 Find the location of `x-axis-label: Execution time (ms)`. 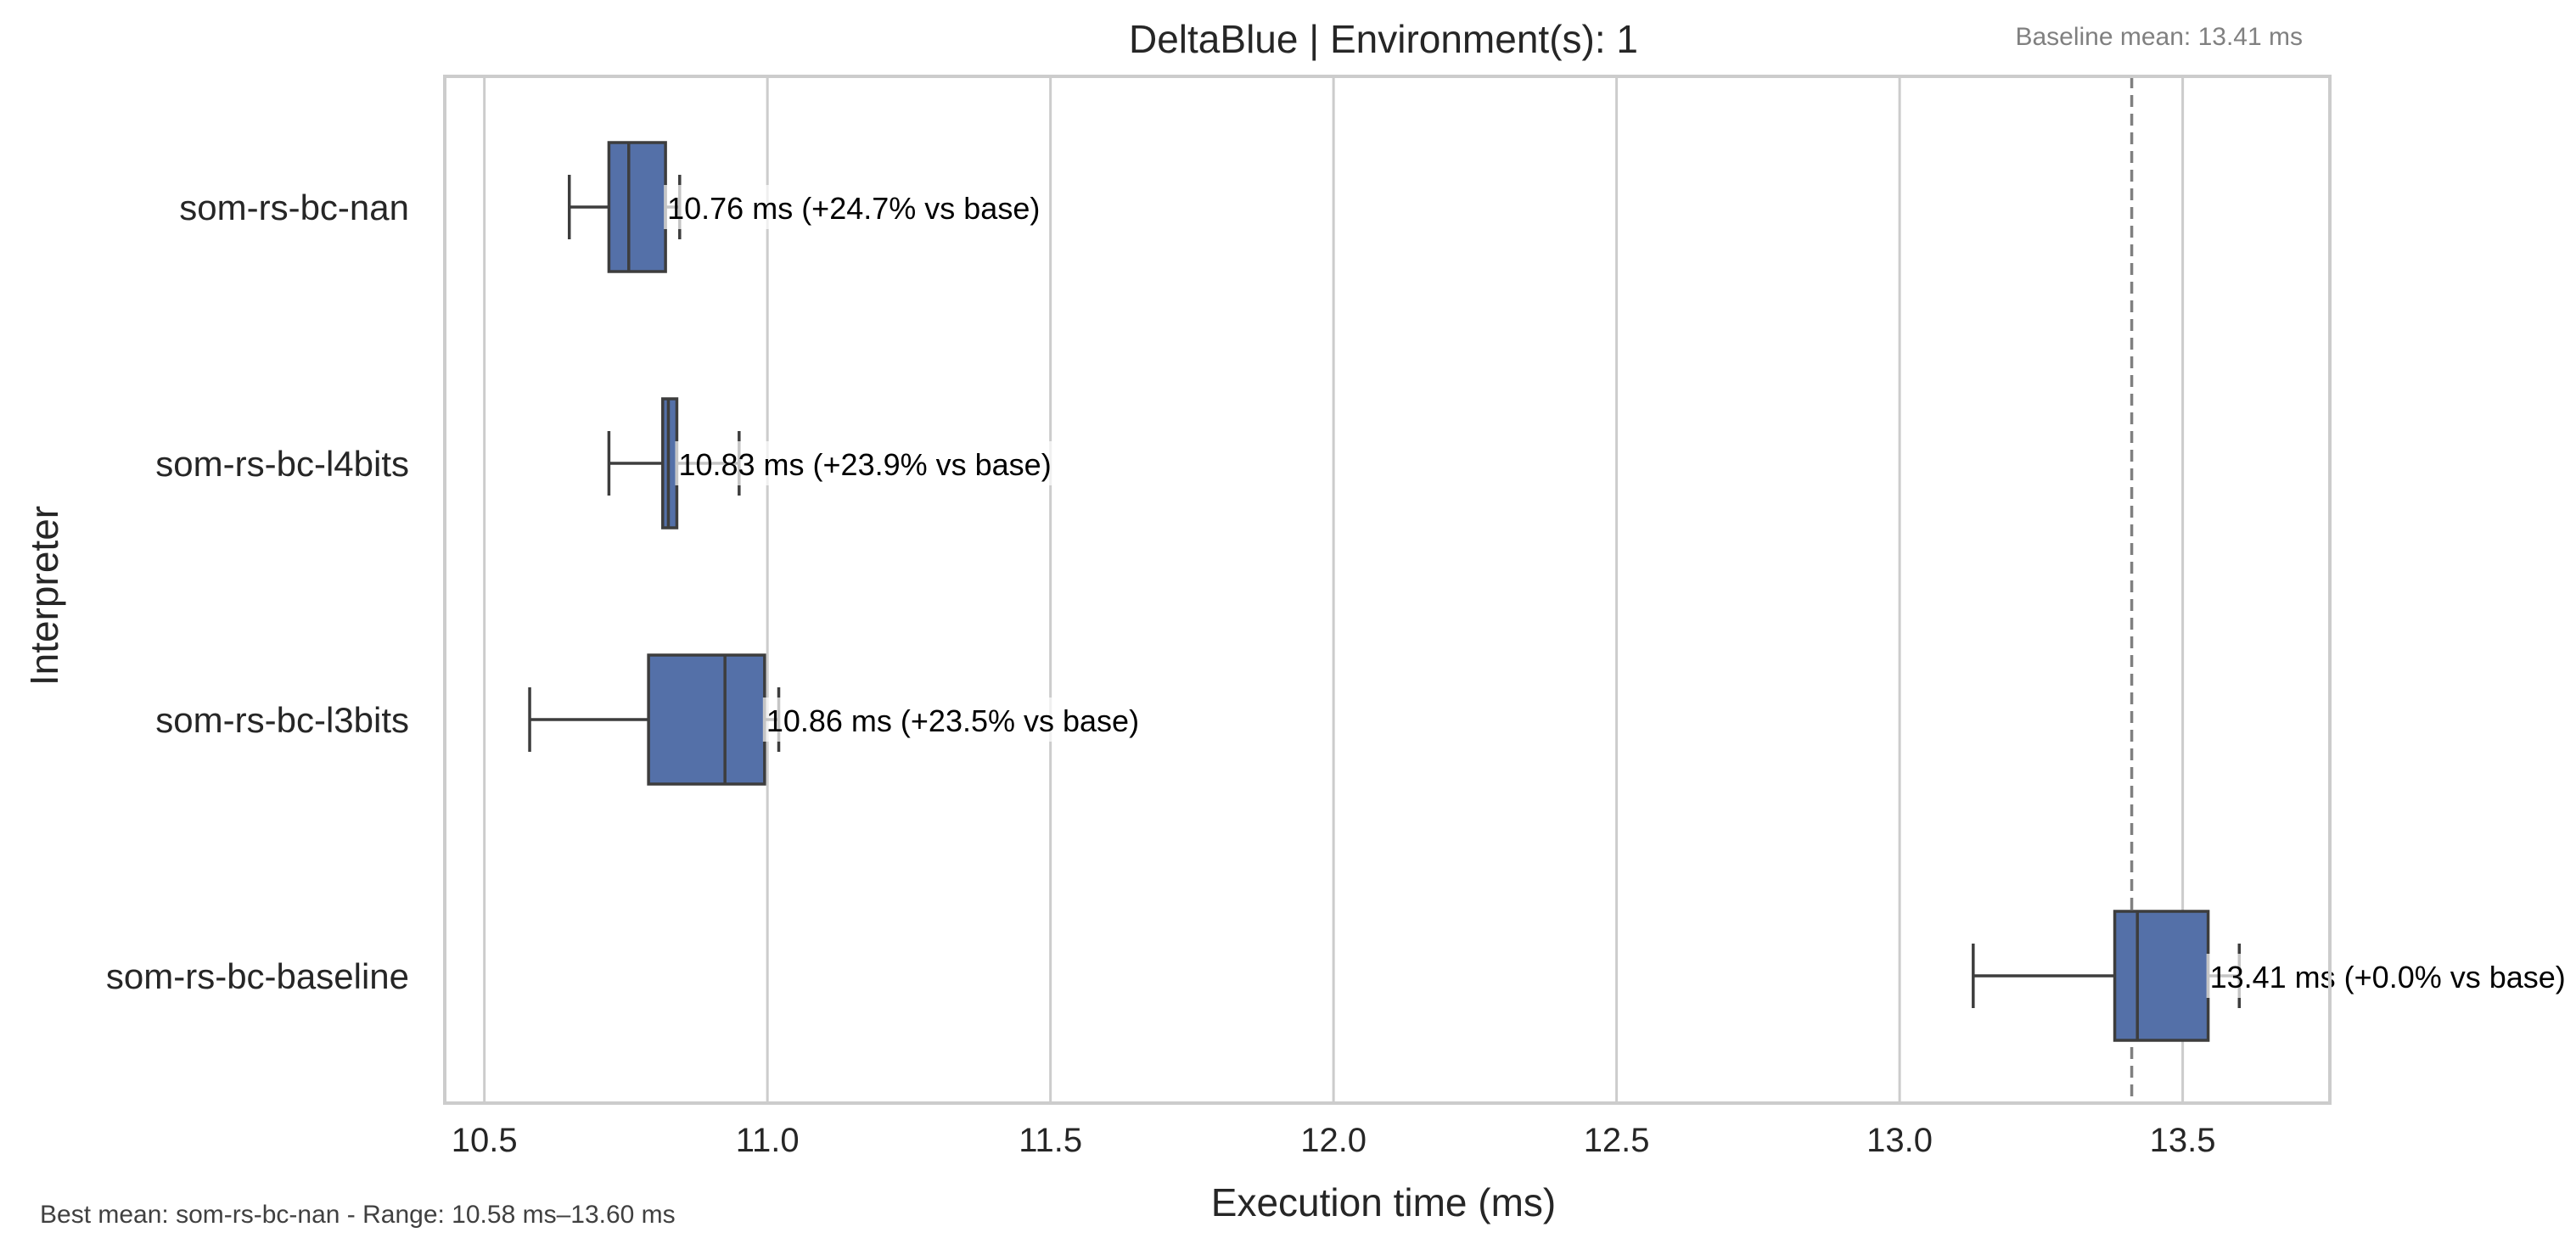

x-axis-label: Execution time (ms) is located at coordinates (1383, 1202).